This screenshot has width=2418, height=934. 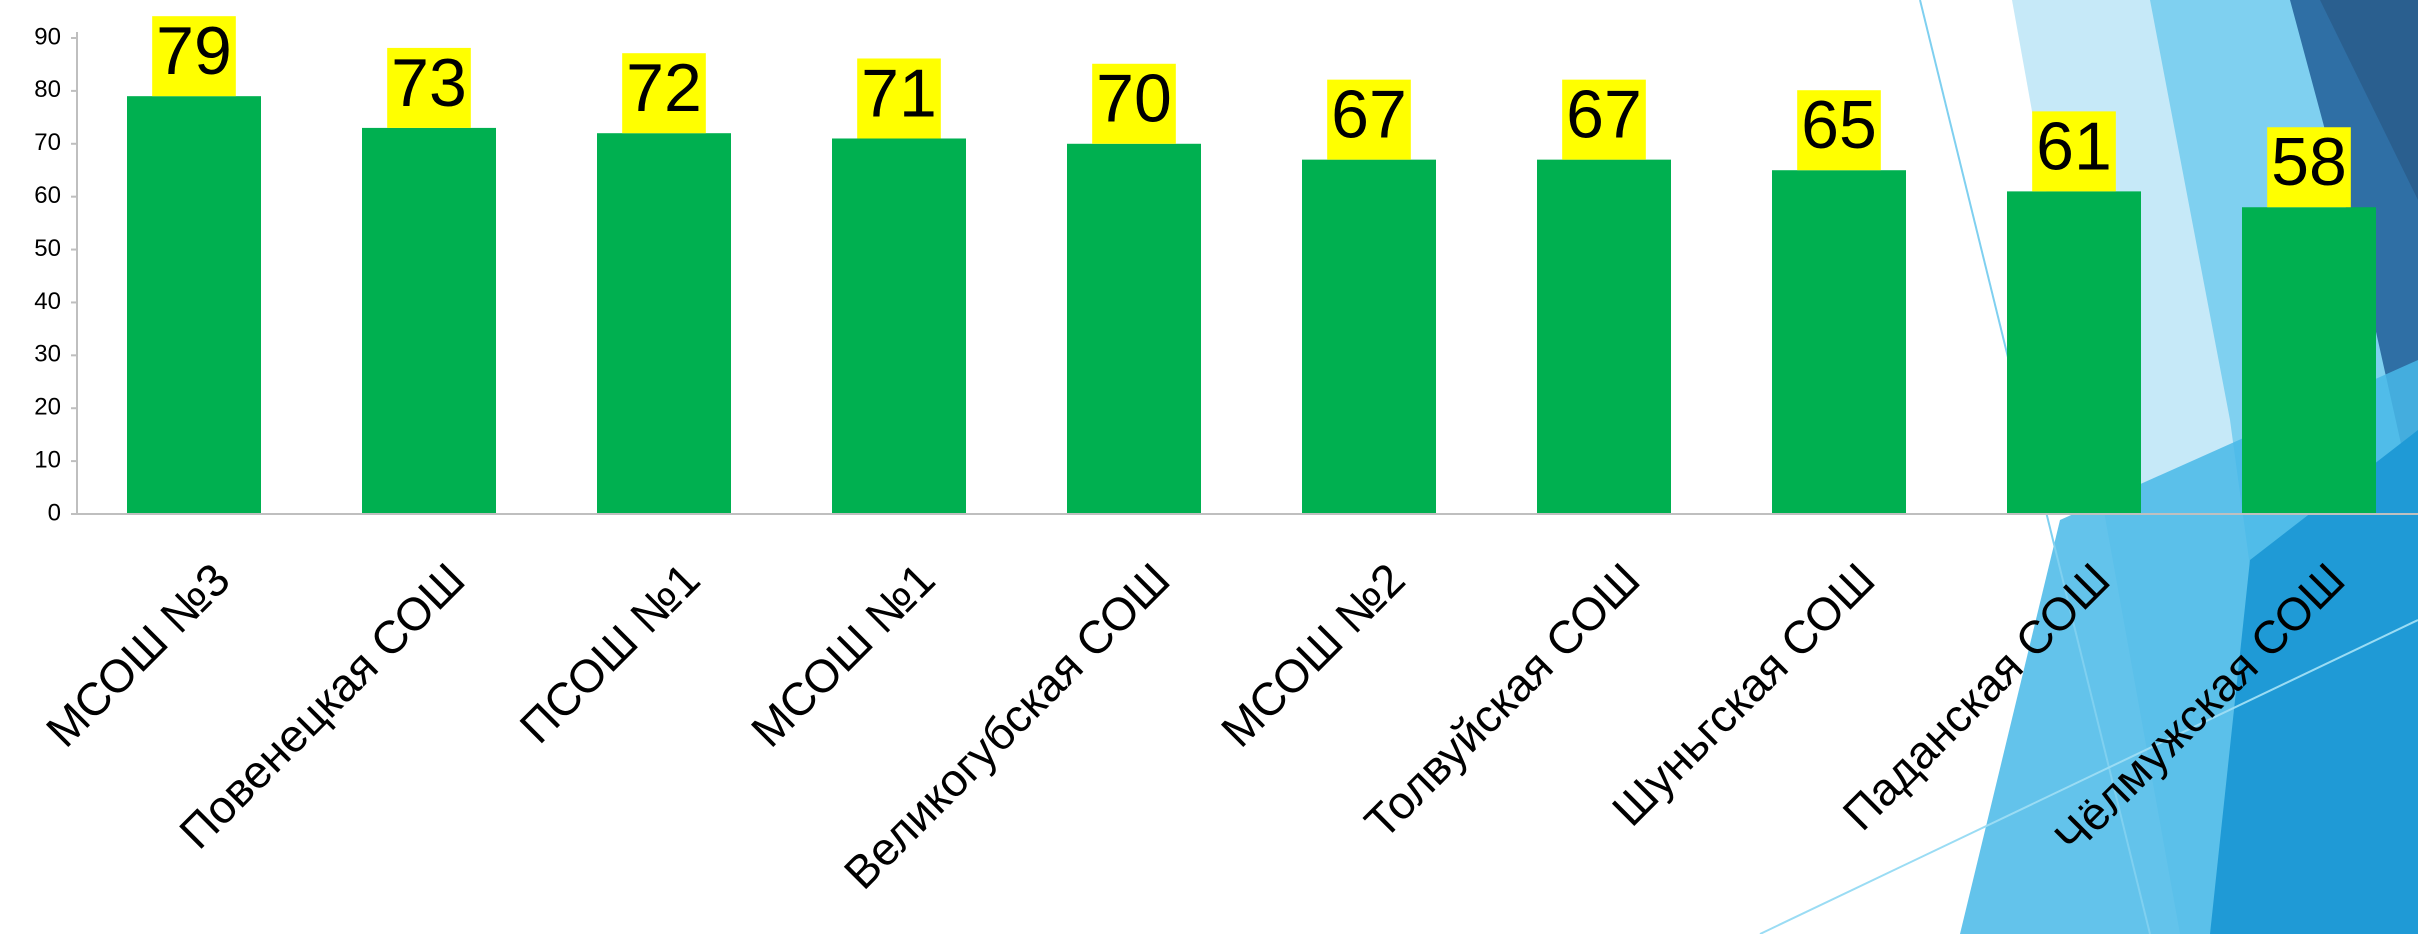 What do you see at coordinates (47, 195) in the screenshot?
I see `y-tick-label: 60` at bounding box center [47, 195].